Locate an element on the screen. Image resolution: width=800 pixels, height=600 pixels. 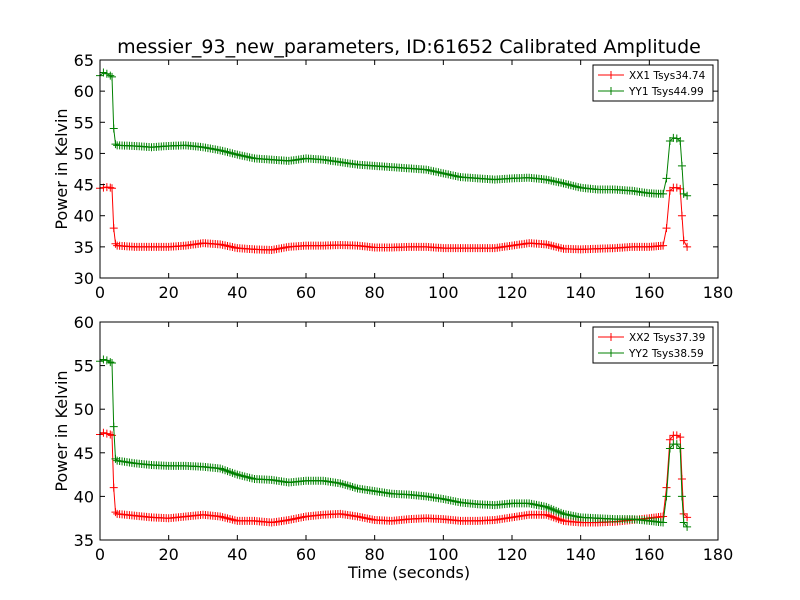
legend-label: XX2 Tsys37.39 is located at coordinates (667, 338).